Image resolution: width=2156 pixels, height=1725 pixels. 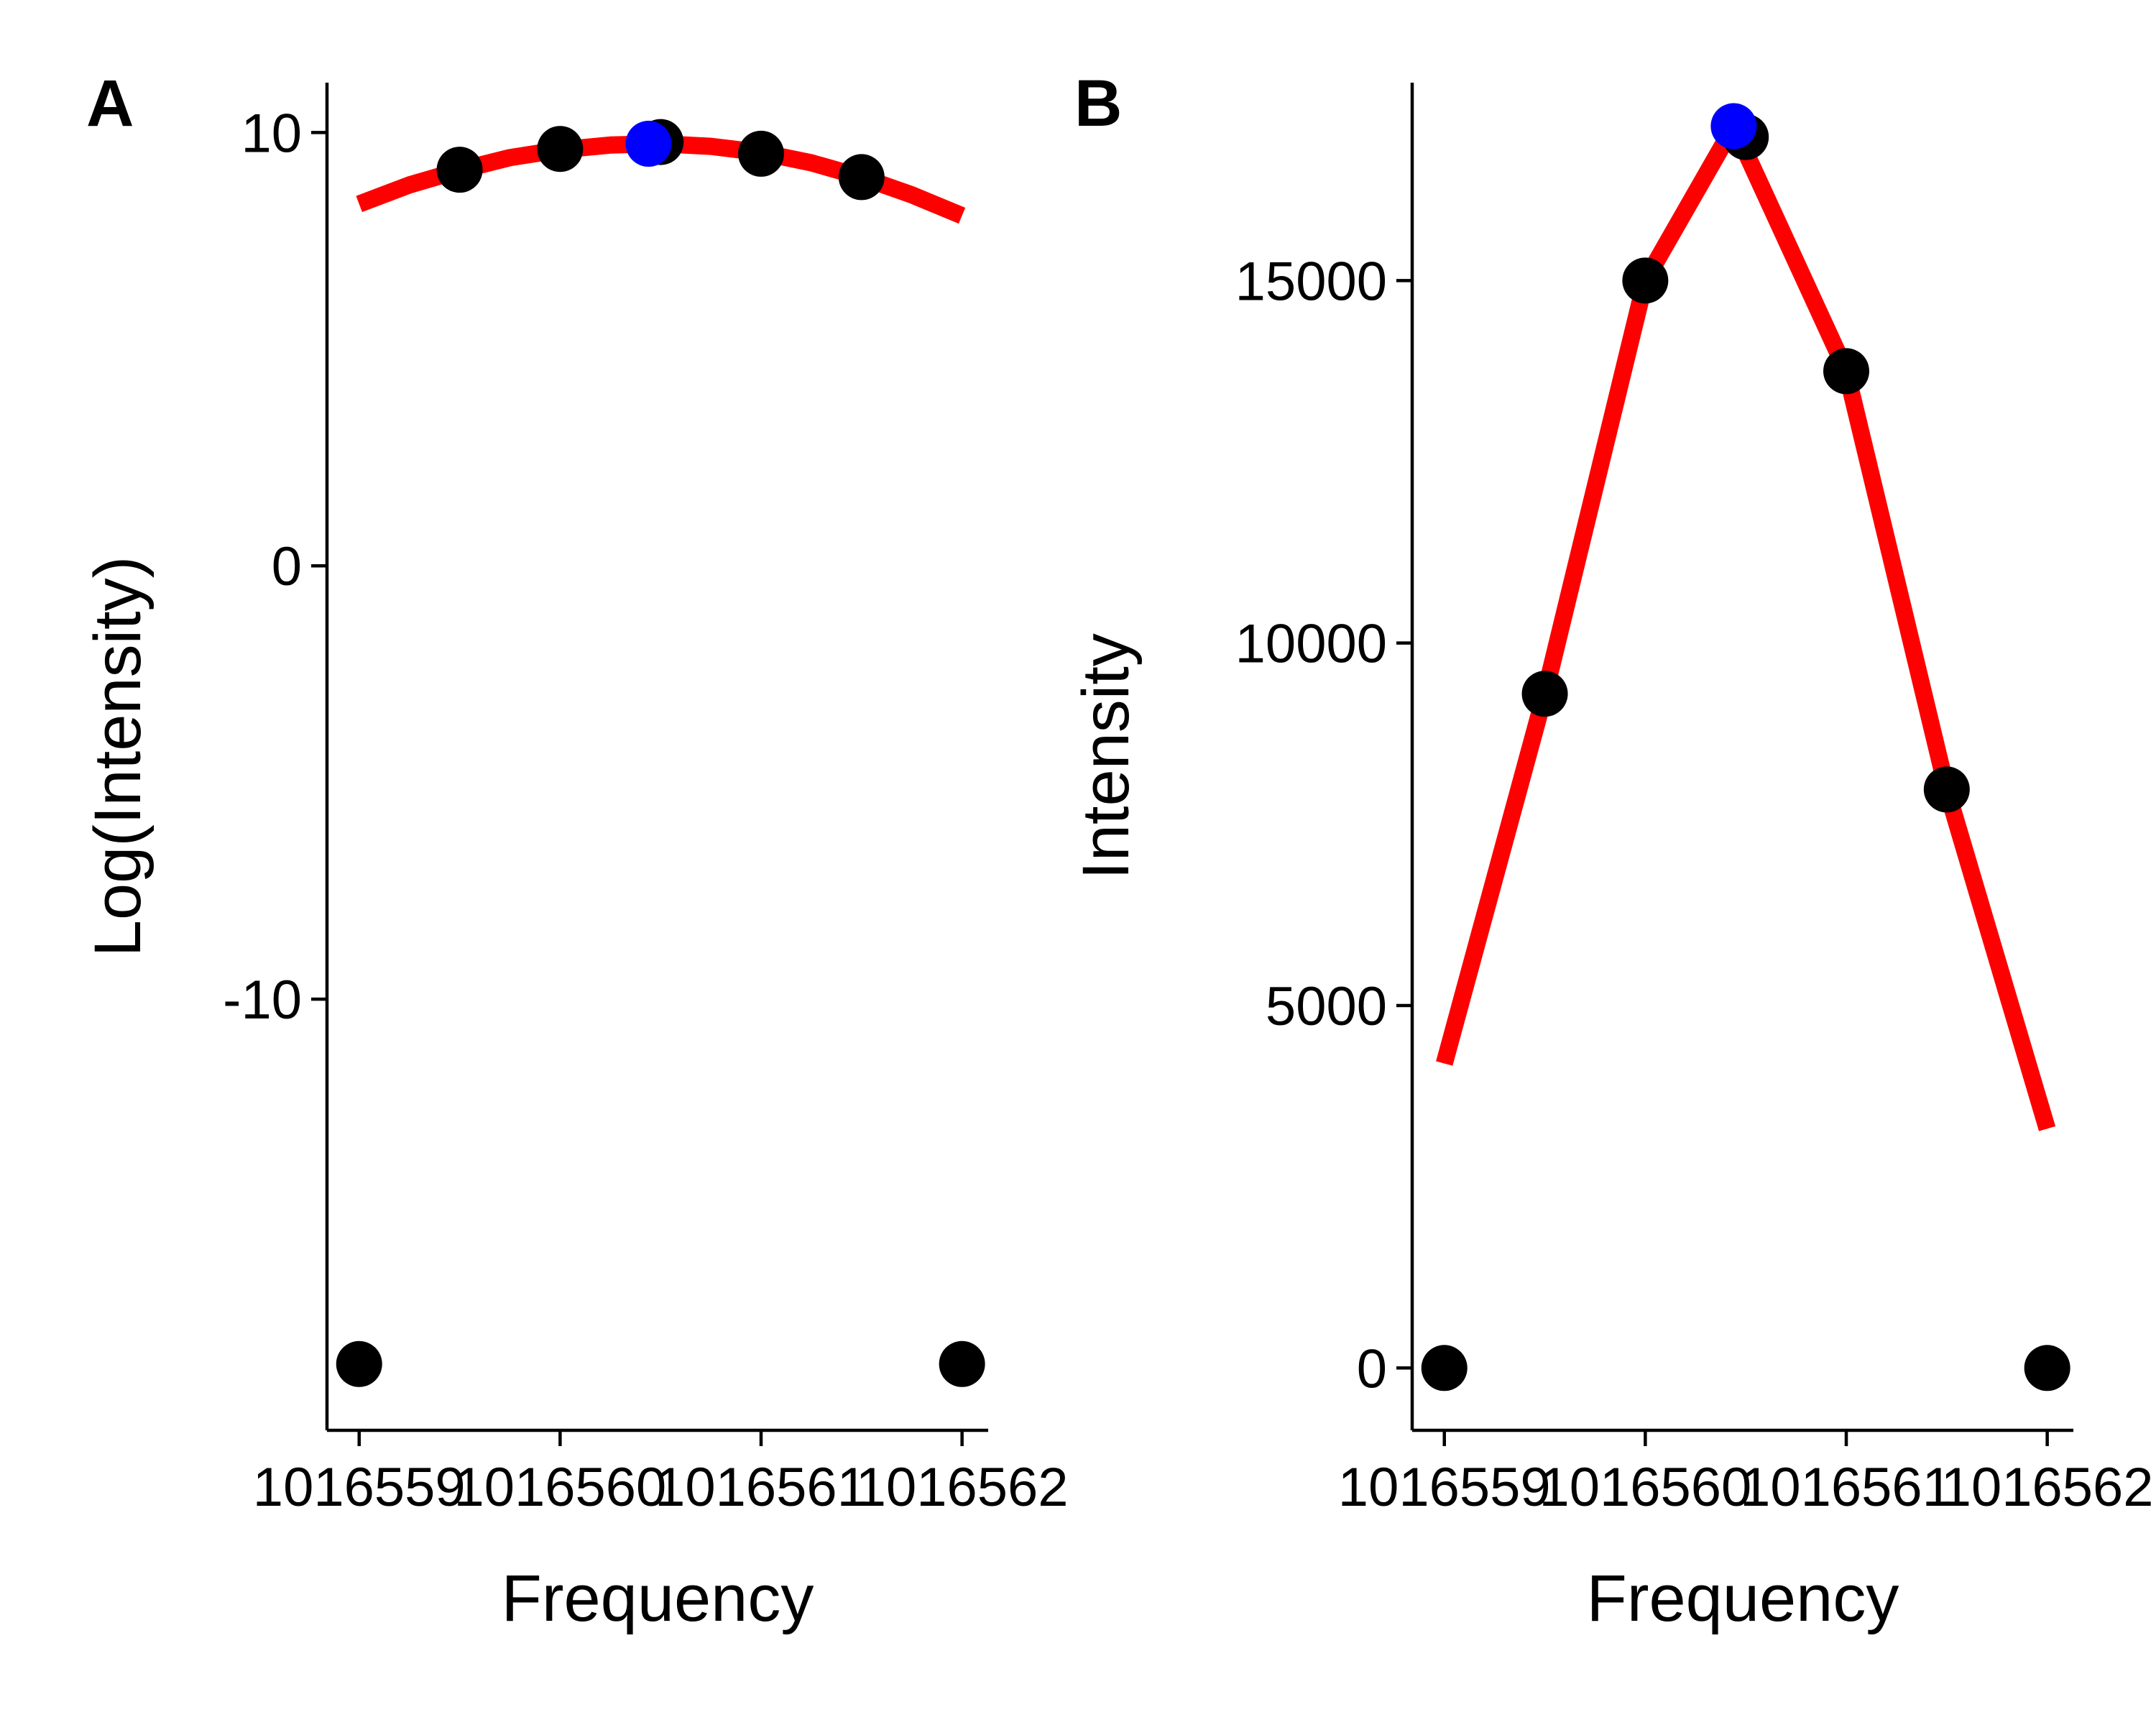 I want to click on y-tick-label: 15000, so click(x=1311, y=281).